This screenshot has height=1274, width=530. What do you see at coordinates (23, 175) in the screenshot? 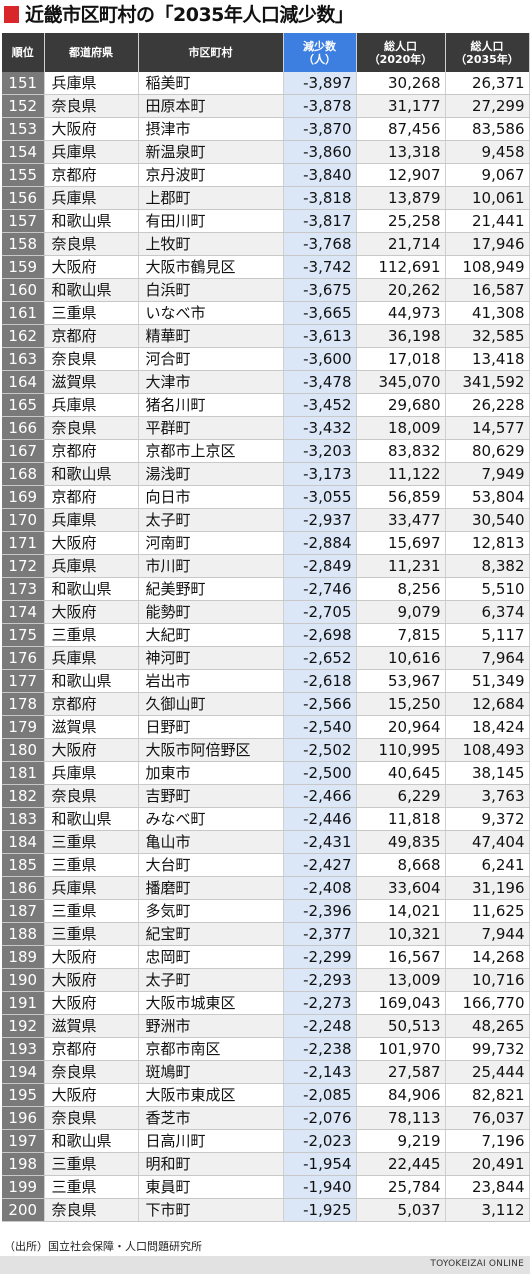
I see `rank-cell: 155` at bounding box center [23, 175].